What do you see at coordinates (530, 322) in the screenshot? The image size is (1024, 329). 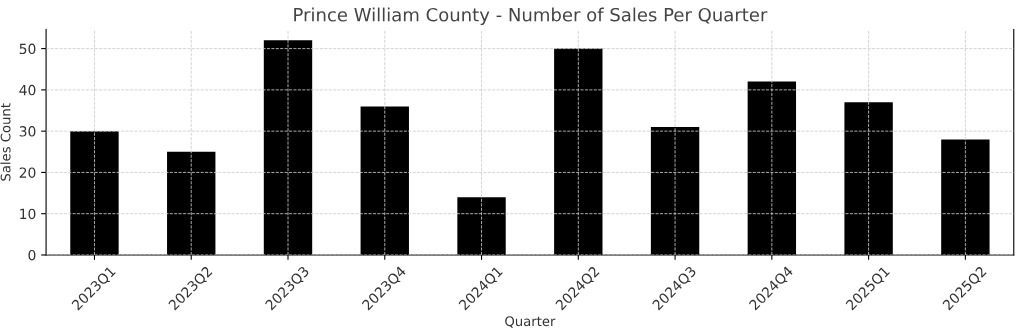 I see `x-axis-title: Quarter` at bounding box center [530, 322].